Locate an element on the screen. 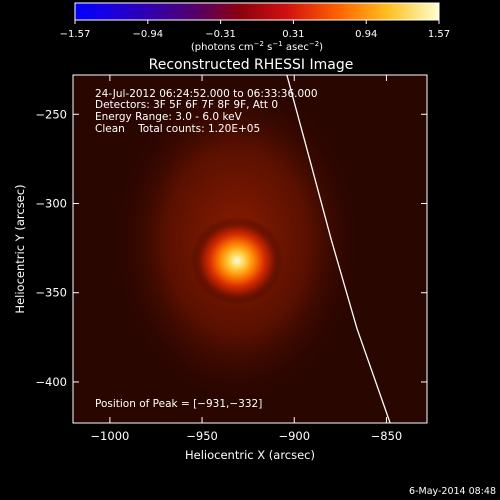 This screenshot has width=500, height=500. x-tick-label: −1000 is located at coordinates (109, 436).